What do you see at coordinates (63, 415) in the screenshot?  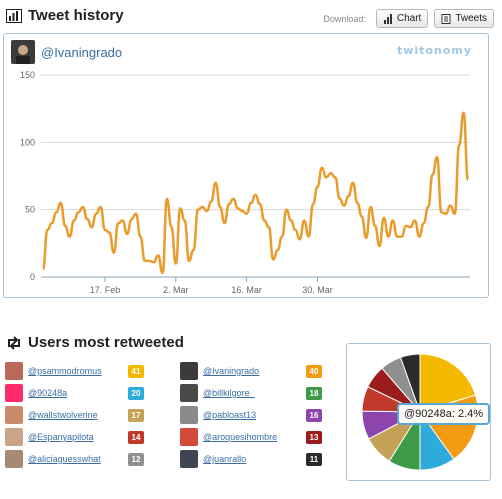 I see `user-handle-link: @wallstwolverine` at bounding box center [63, 415].